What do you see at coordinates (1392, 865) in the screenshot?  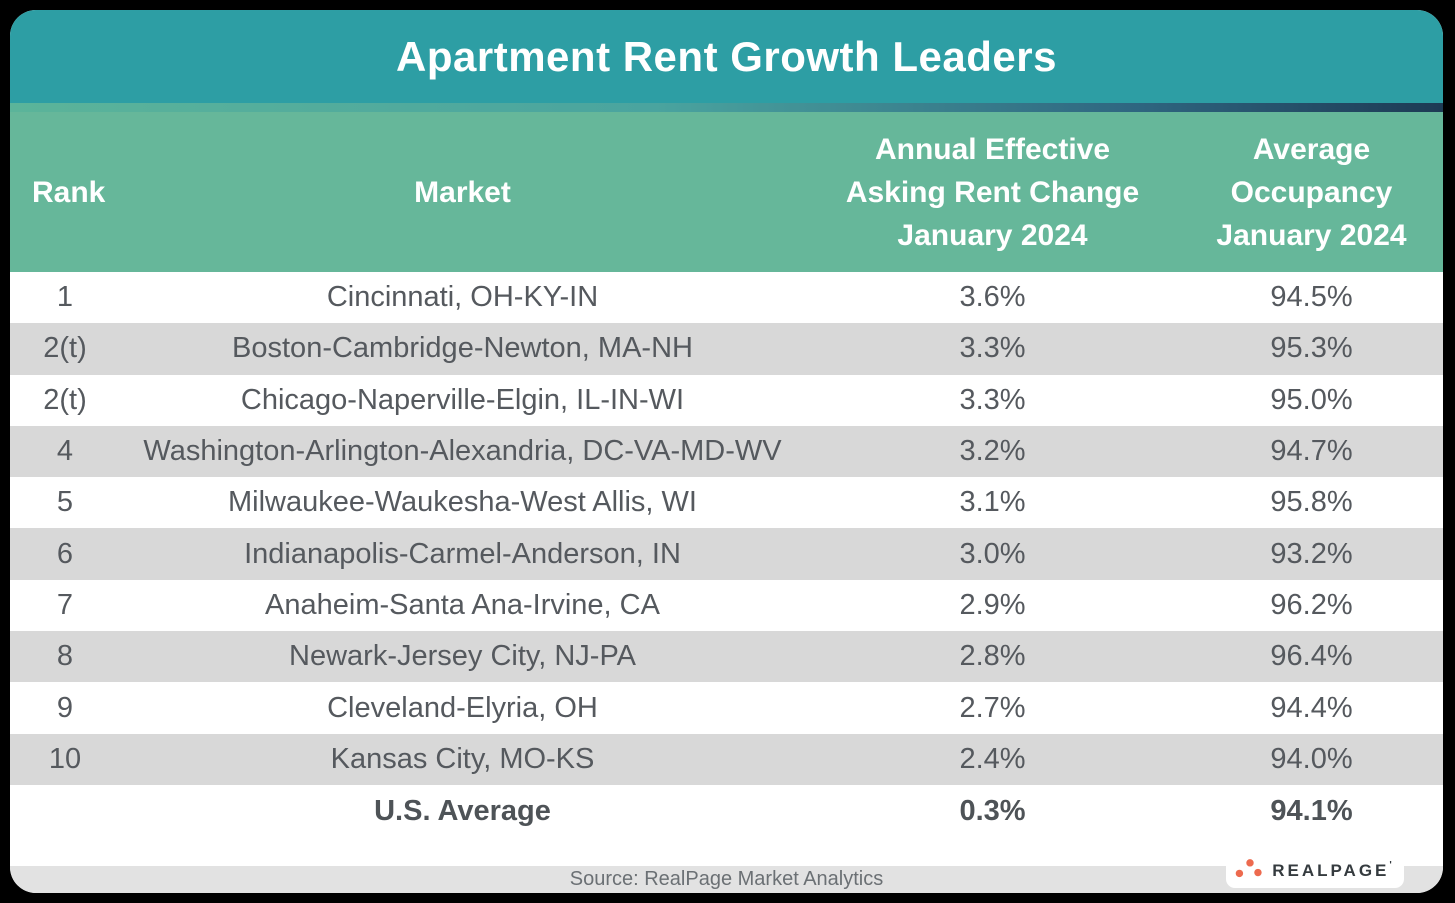 I see `trademark-tick: '` at bounding box center [1392, 865].